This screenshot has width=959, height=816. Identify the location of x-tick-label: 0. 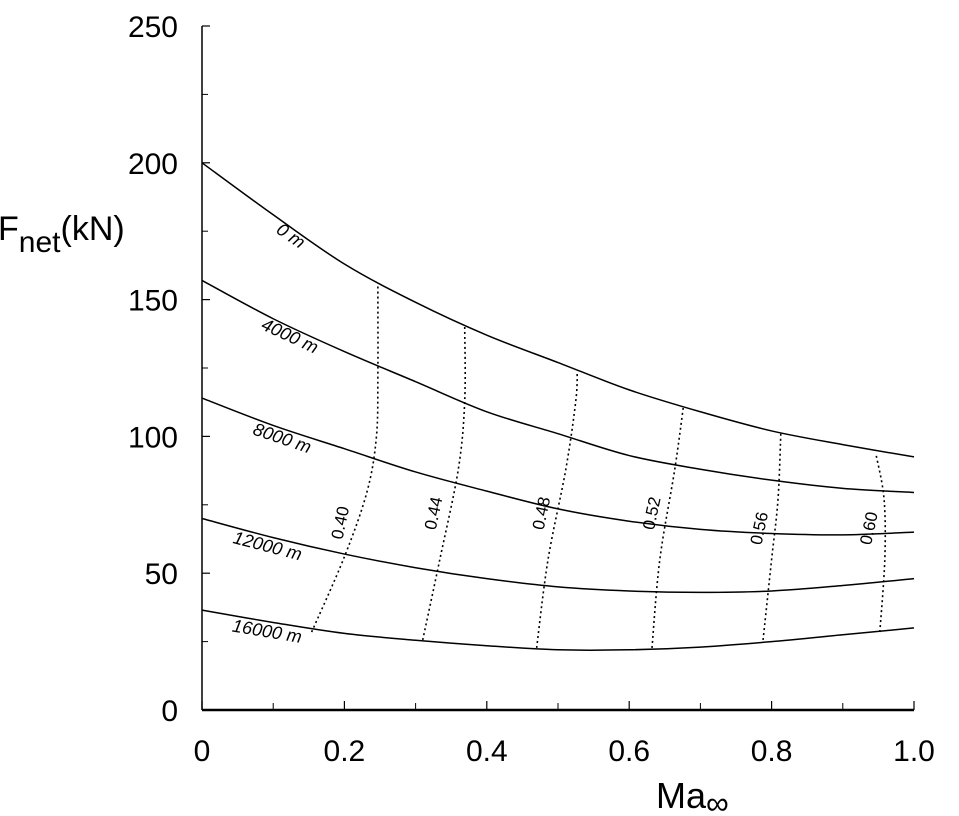
(202, 751).